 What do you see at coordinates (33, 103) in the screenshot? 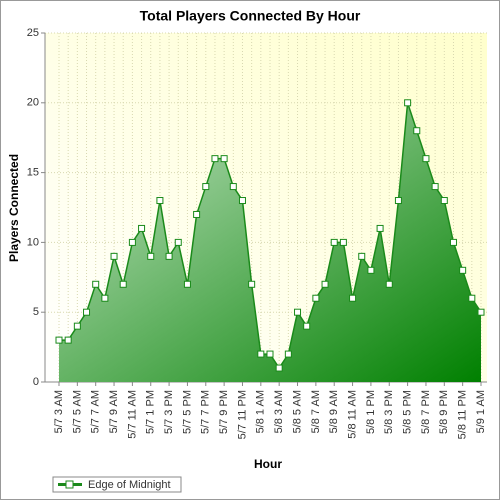
I see `y-tick-label: 20` at bounding box center [33, 103].